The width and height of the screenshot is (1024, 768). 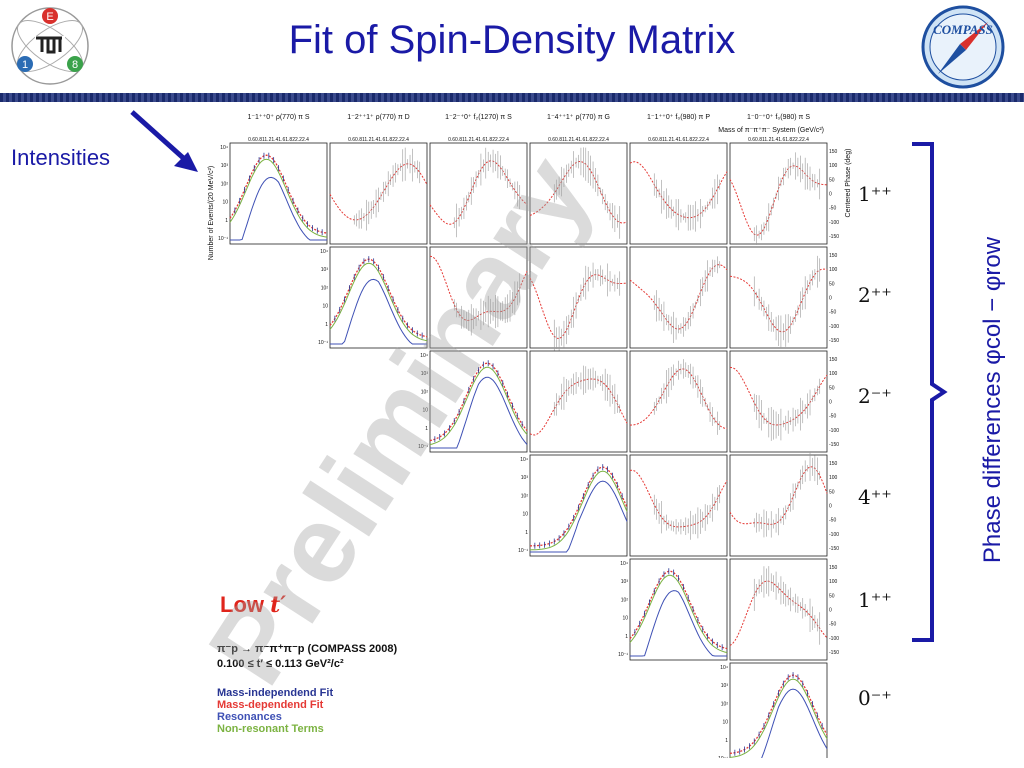 I want to click on row-label-1: 1⁺⁺, so click(x=875, y=194).